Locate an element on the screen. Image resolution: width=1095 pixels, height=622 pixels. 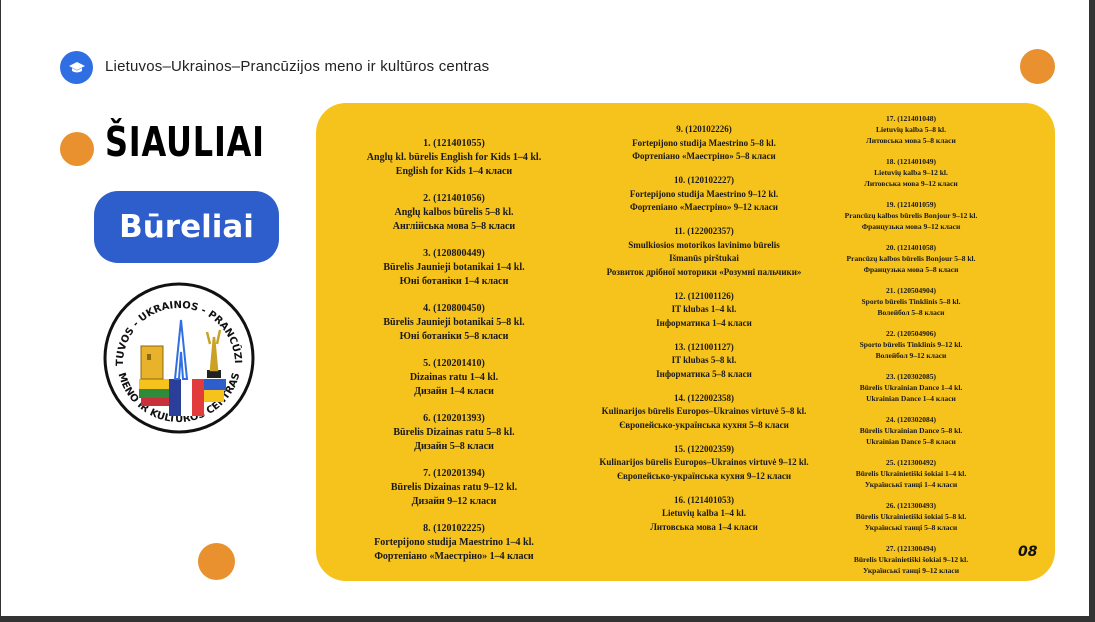
club-line: Юні ботаніки 1–4 класи is located at coordinates (454, 281).